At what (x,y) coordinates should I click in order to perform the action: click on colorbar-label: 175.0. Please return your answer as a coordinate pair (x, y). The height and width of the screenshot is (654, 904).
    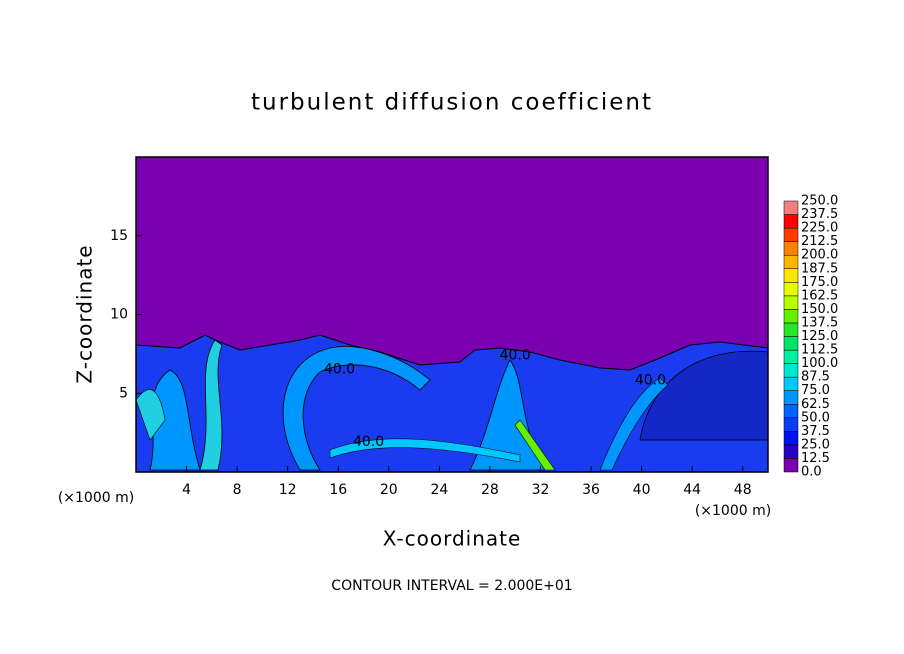
    Looking at the image, I should click on (819, 282).